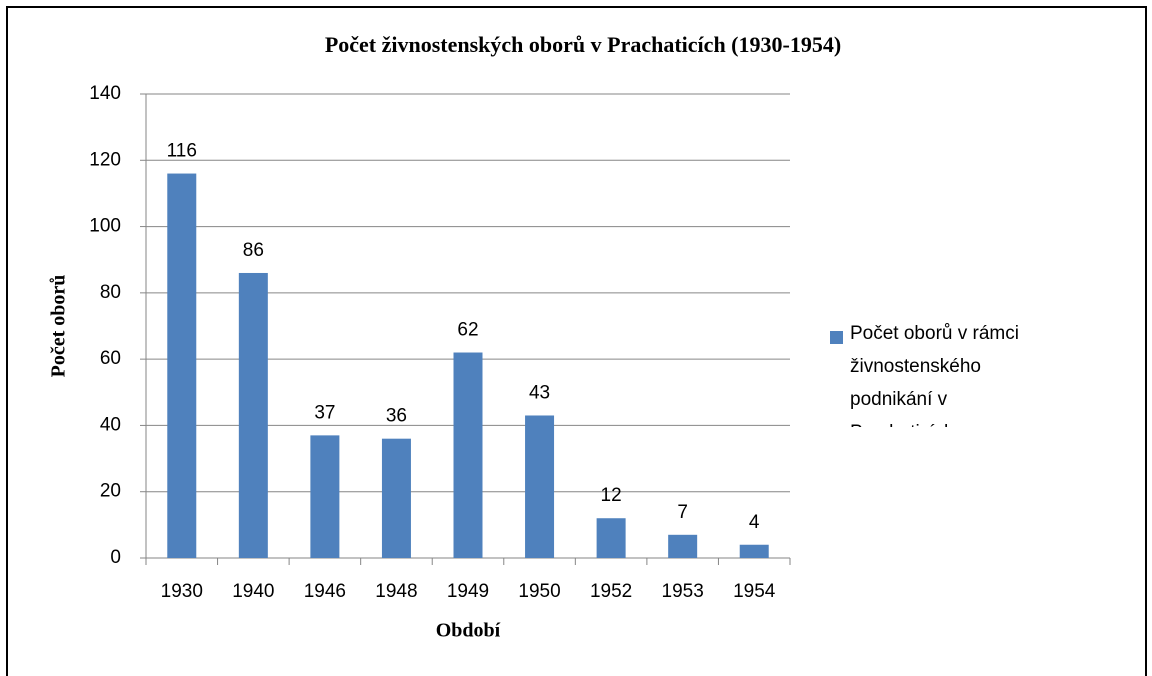 The width and height of the screenshot is (1152, 676). What do you see at coordinates (539, 393) in the screenshot?
I see `data-label: 43` at bounding box center [539, 393].